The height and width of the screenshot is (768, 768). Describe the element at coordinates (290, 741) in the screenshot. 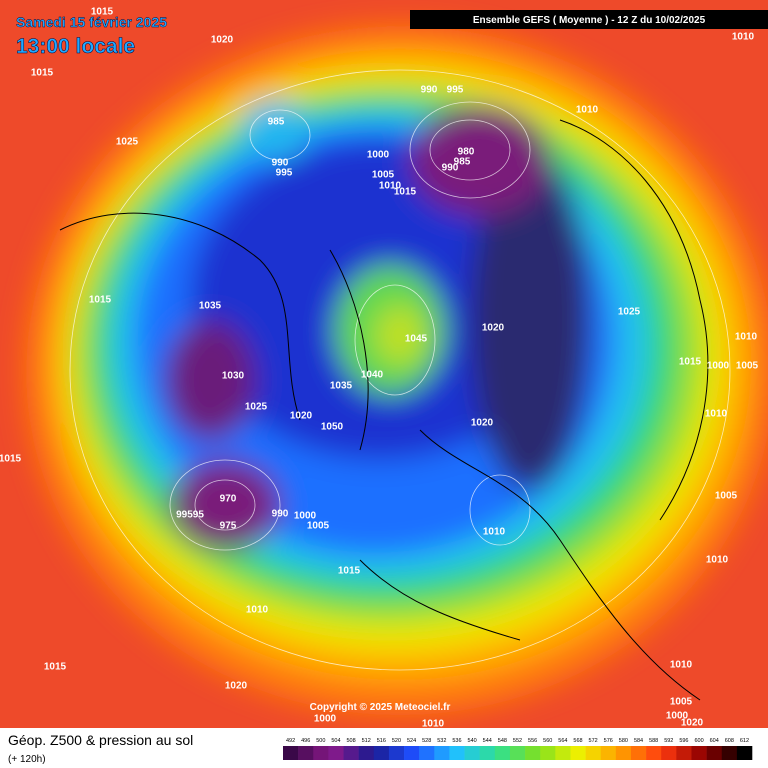

I see `scale-label: 492` at that location.